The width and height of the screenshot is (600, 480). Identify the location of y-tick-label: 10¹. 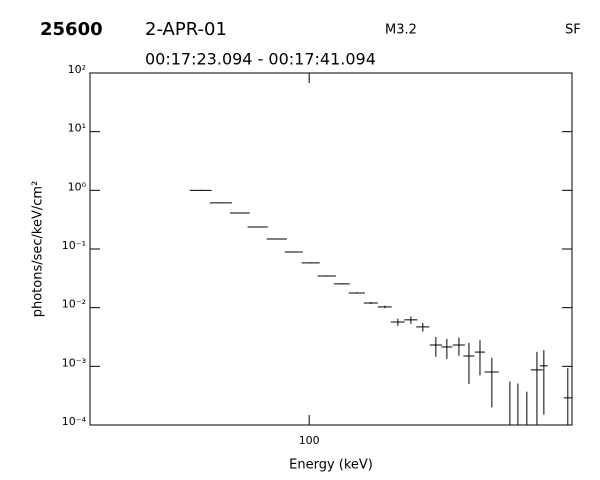
(77, 128).